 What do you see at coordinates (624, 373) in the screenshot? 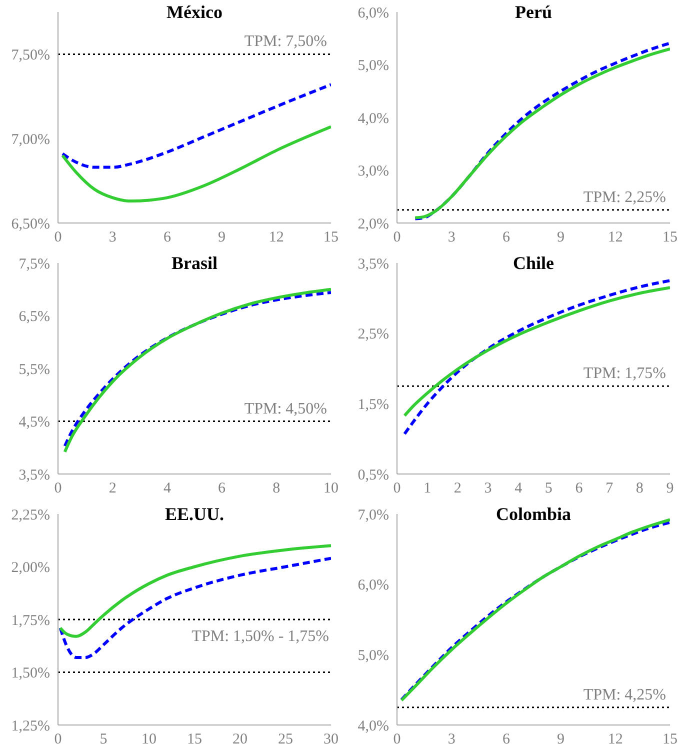
I see `ref-line-label: TPM: 1,75%` at bounding box center [624, 373].